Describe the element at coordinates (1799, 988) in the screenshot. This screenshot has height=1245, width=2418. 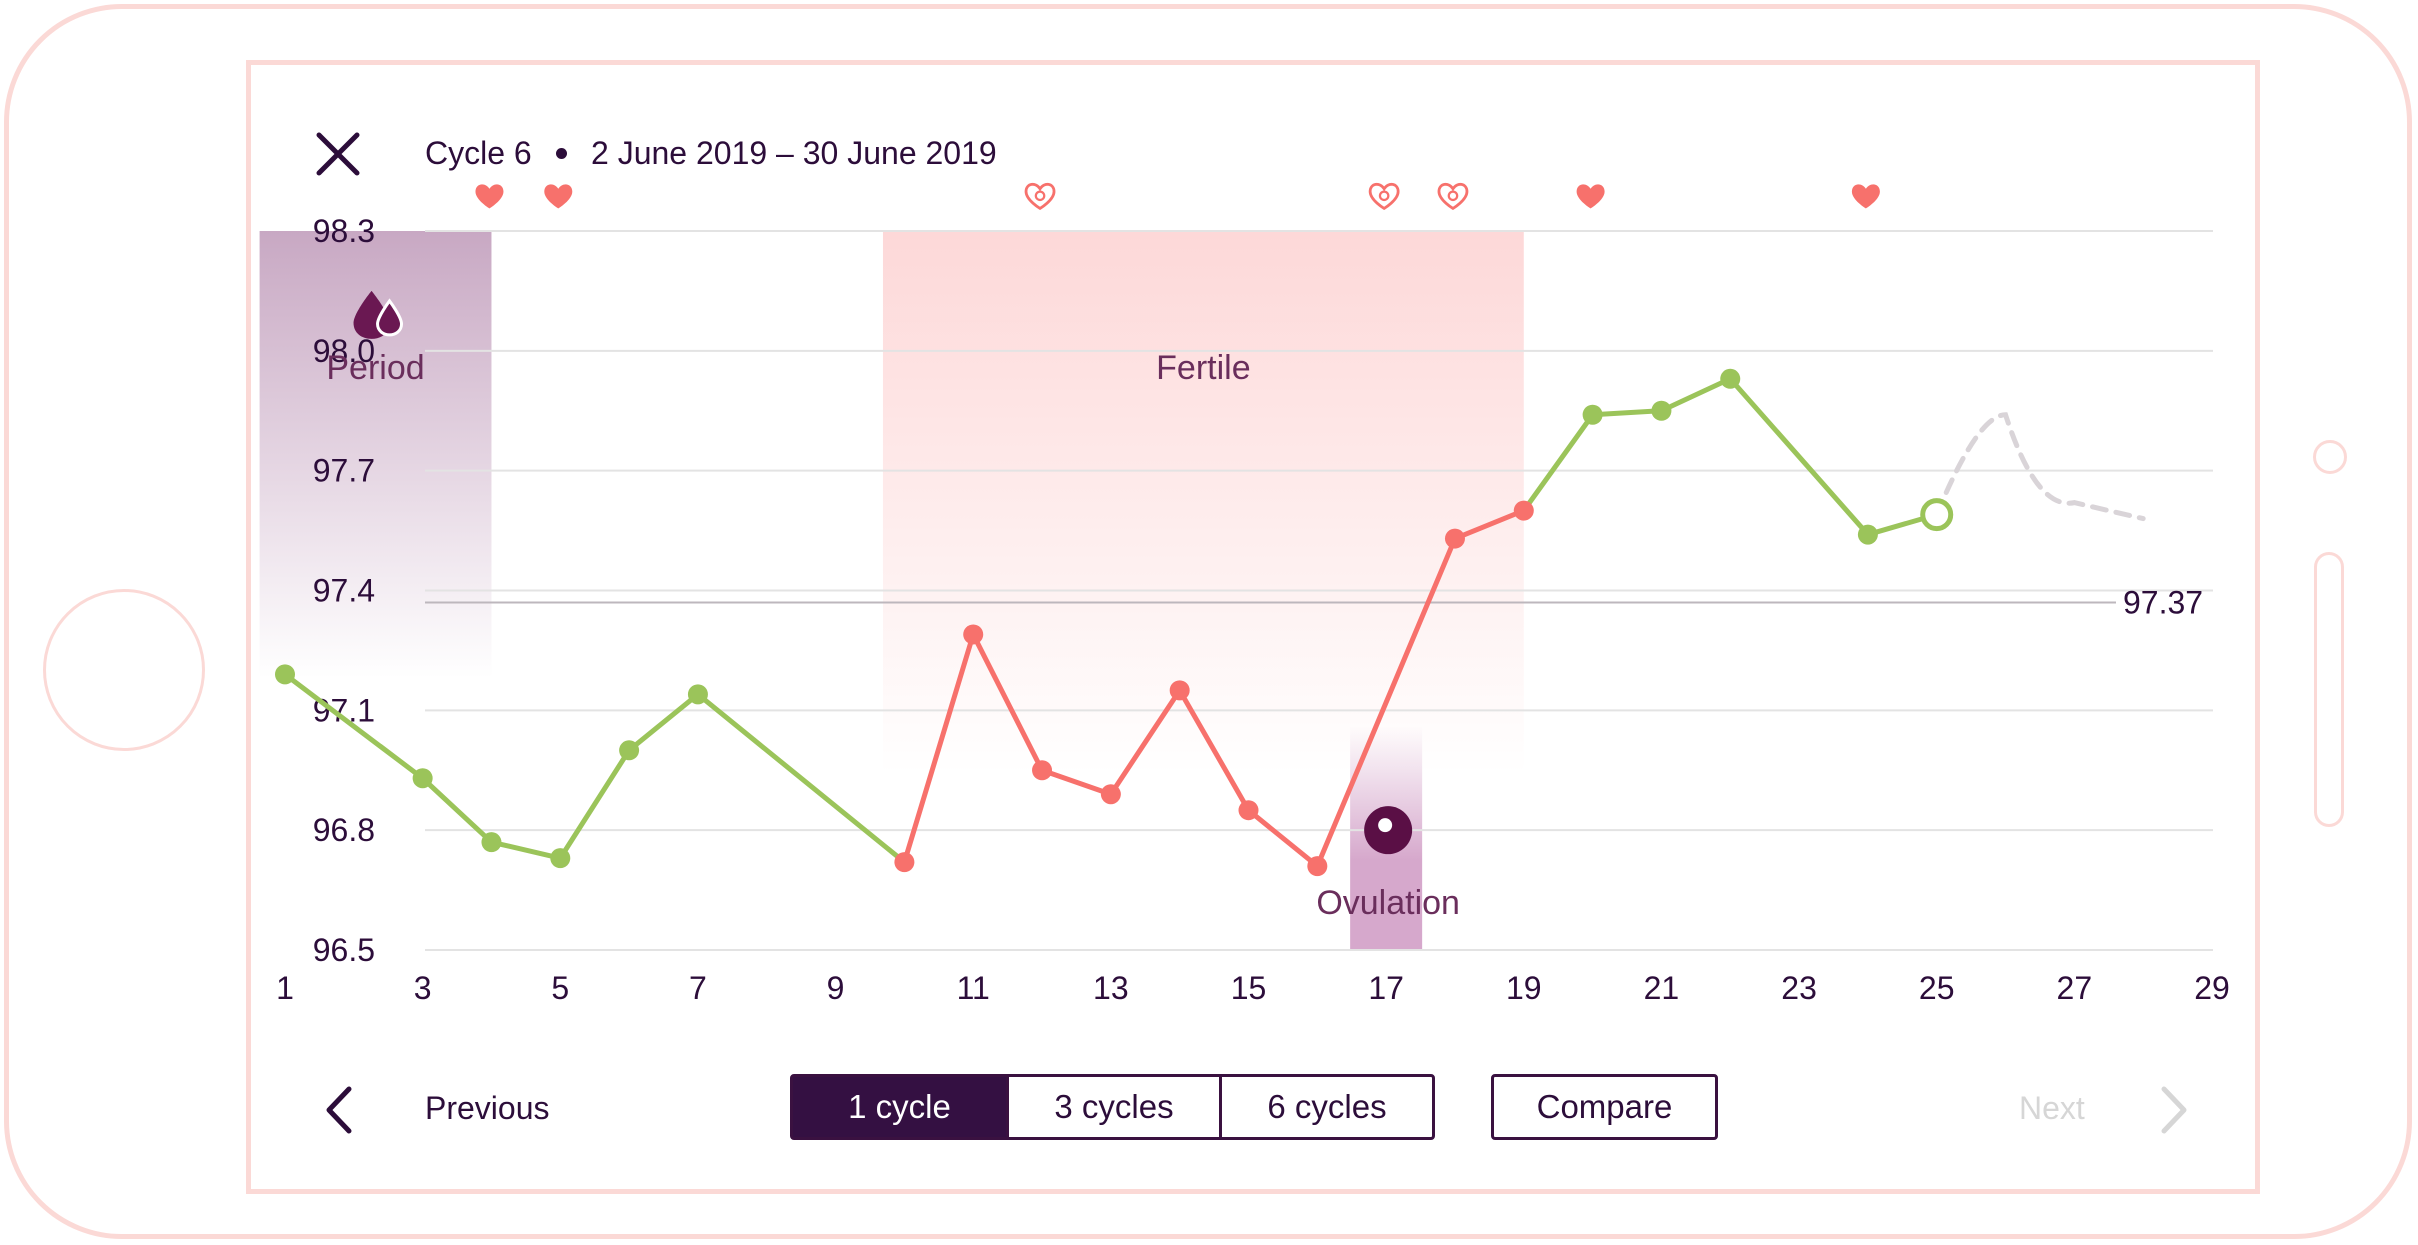
I see `x-tick-label: 23` at that location.